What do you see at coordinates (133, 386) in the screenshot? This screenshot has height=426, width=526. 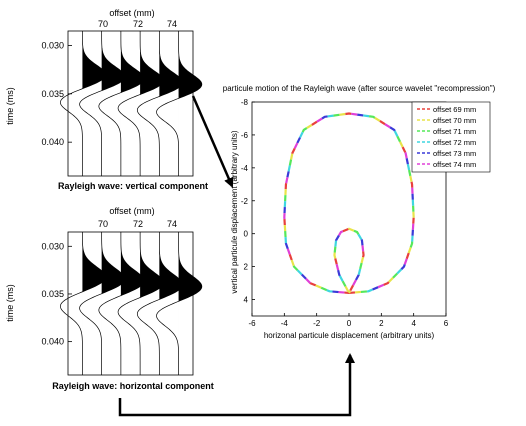 I see `caption: Rayleigh wave: horizontal component` at bounding box center [133, 386].